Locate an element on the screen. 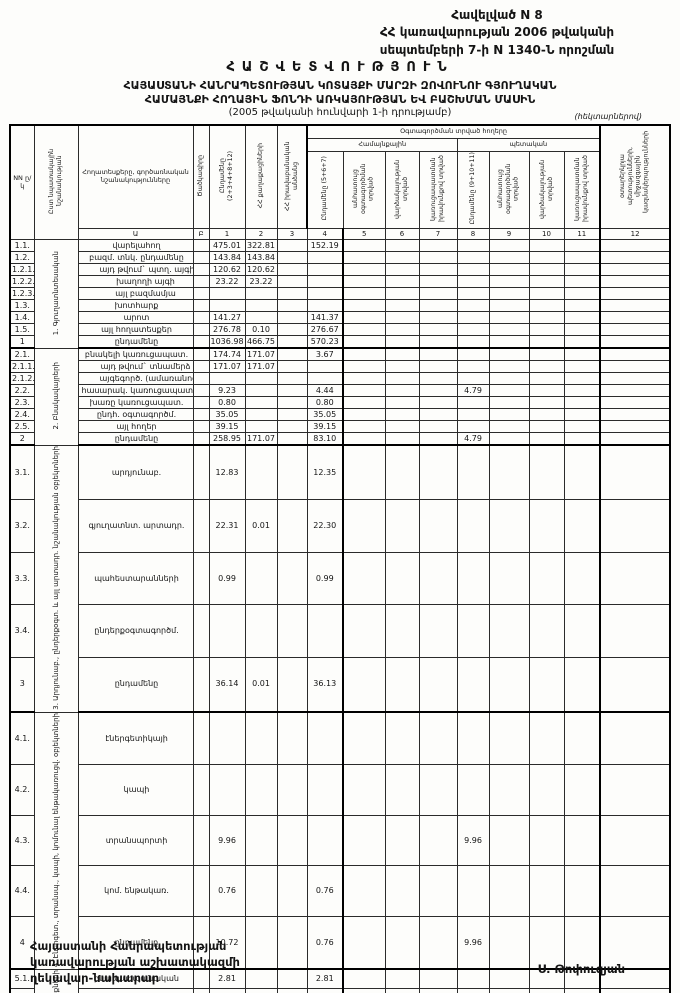 This screenshot has width=680, height=993. col-header-state-lease-text: վարձակալության տրված is located at coordinates (546, 188).